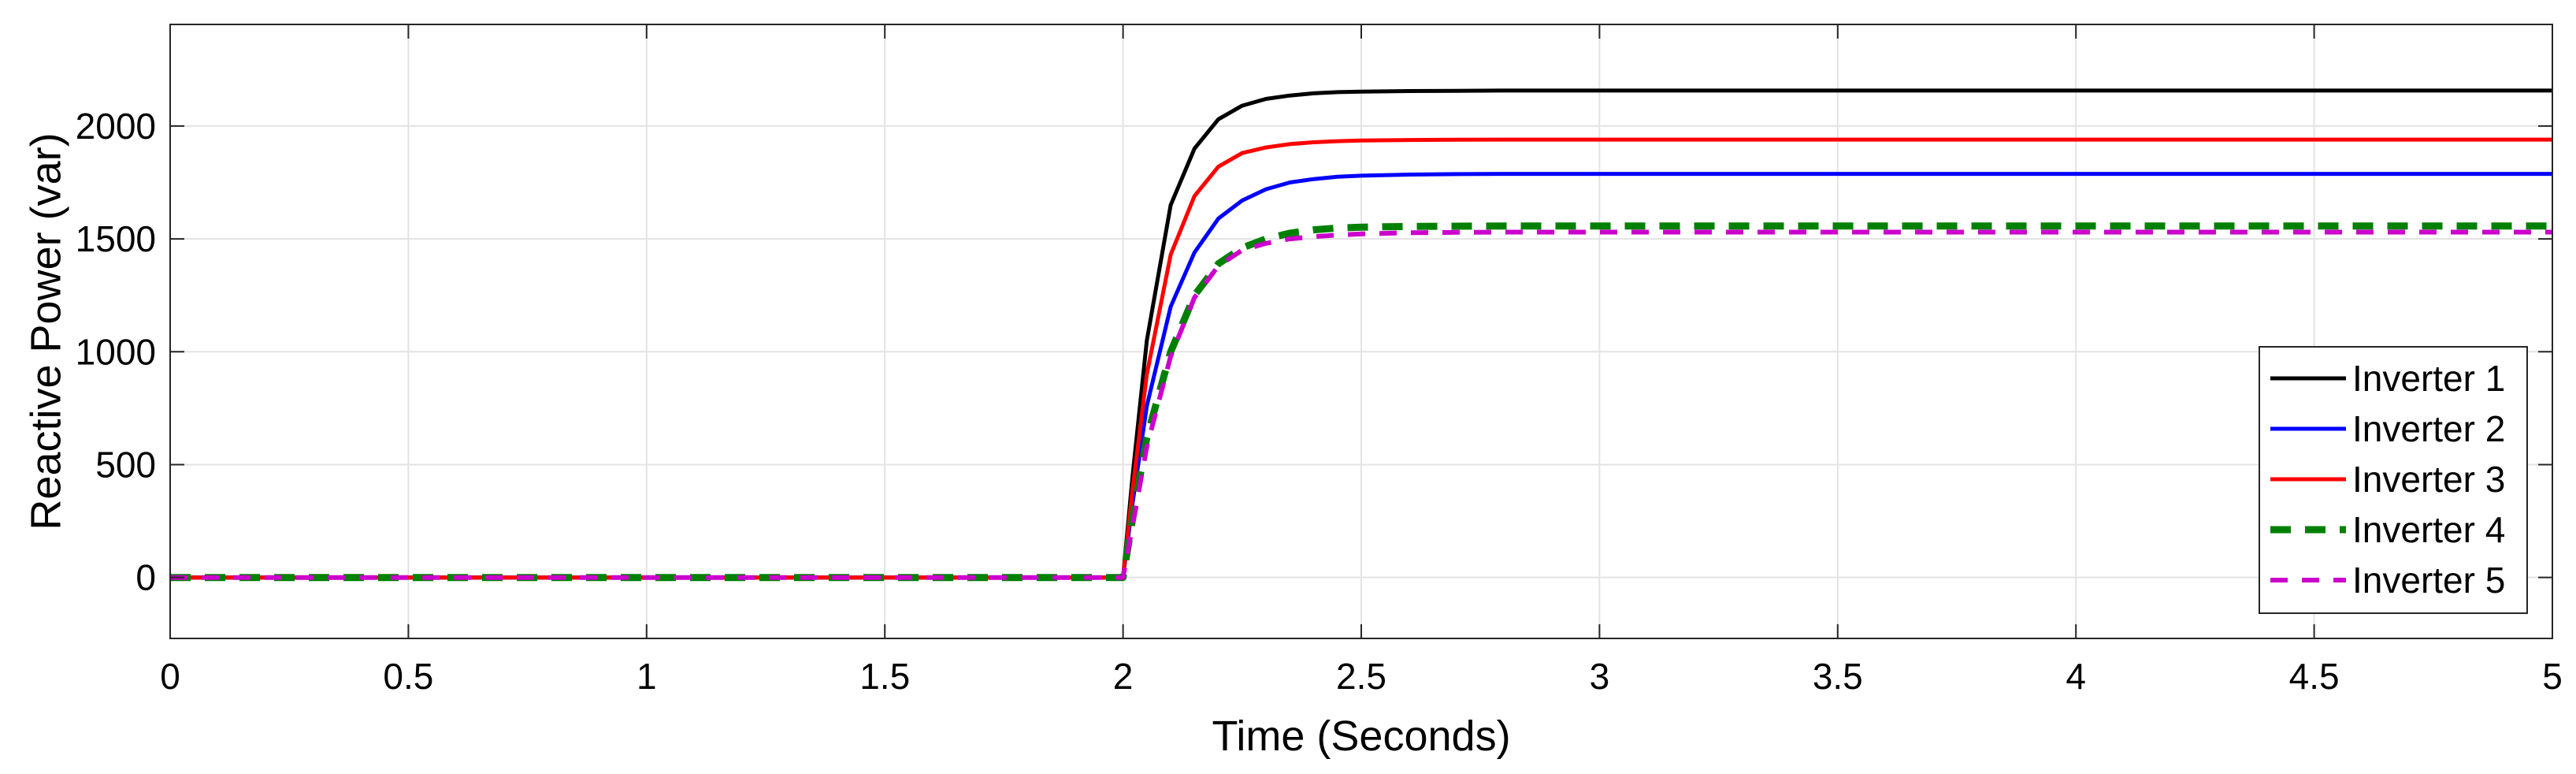 The height and width of the screenshot is (774, 2576). Describe the element at coordinates (116, 126) in the screenshot. I see `y-tick-label: 2000` at that location.